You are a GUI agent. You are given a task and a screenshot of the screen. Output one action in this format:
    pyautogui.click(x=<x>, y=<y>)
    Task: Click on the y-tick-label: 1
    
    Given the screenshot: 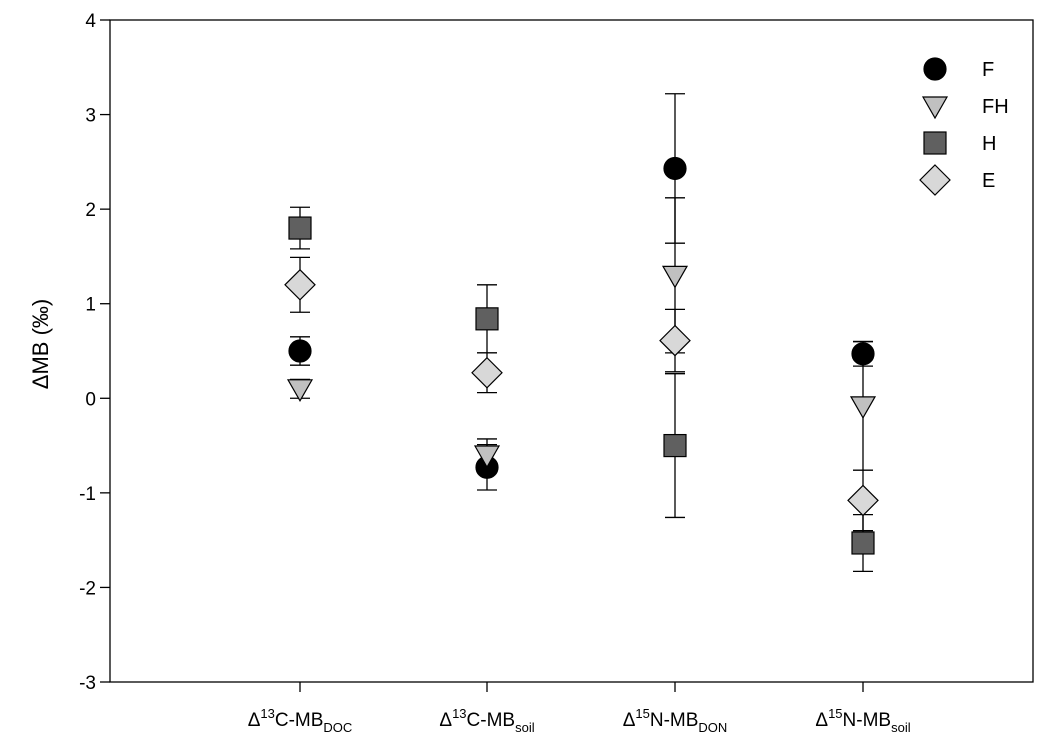 What is the action you would take?
    pyautogui.click(x=90, y=305)
    